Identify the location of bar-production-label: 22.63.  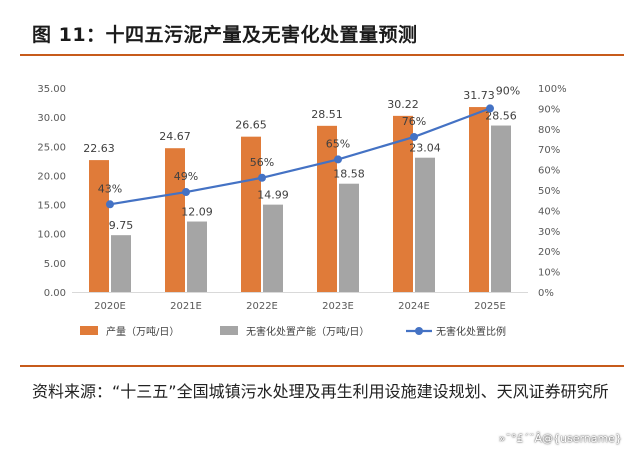
(99, 148).